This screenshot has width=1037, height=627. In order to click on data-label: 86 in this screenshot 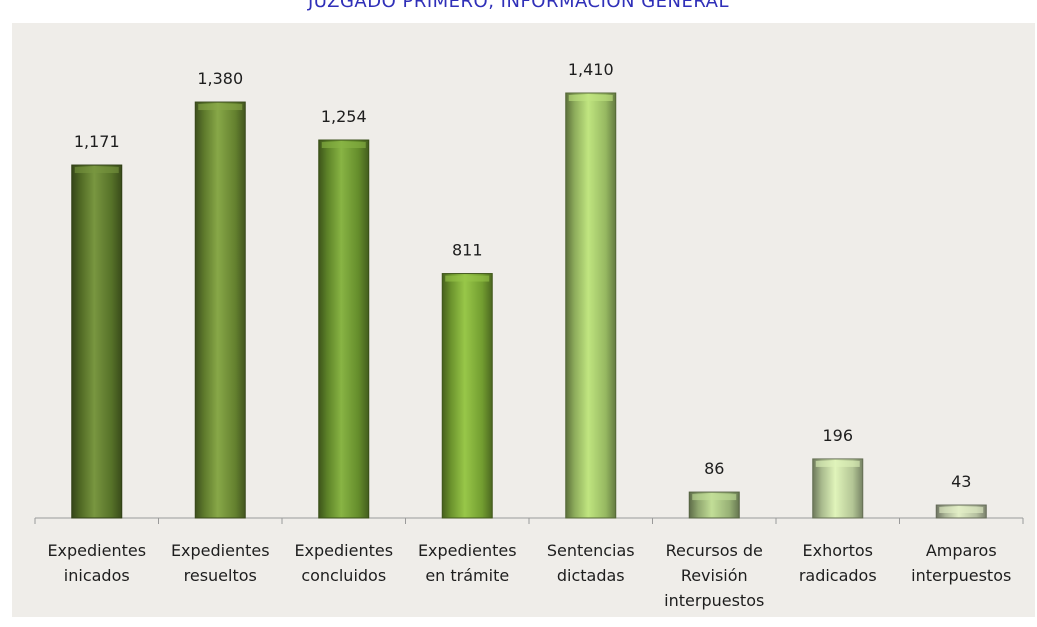, I will do `click(714, 468)`.